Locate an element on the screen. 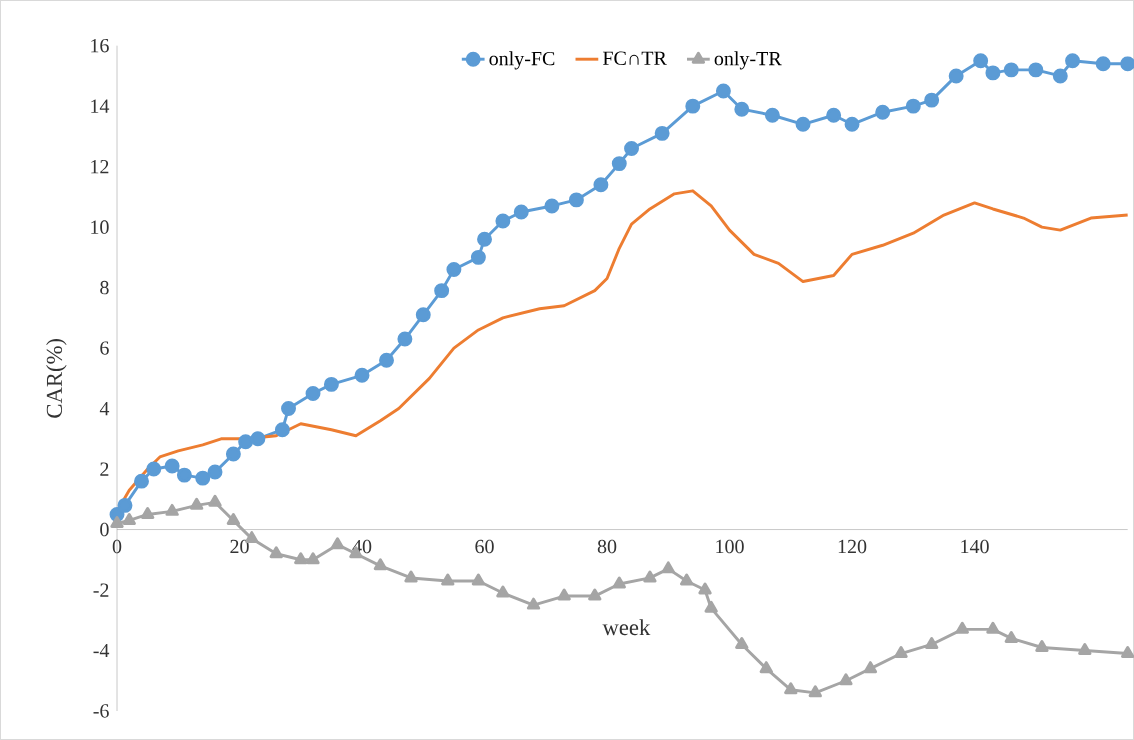 The width and height of the screenshot is (1134, 740). y-tick-label: 8 is located at coordinates (104, 287).